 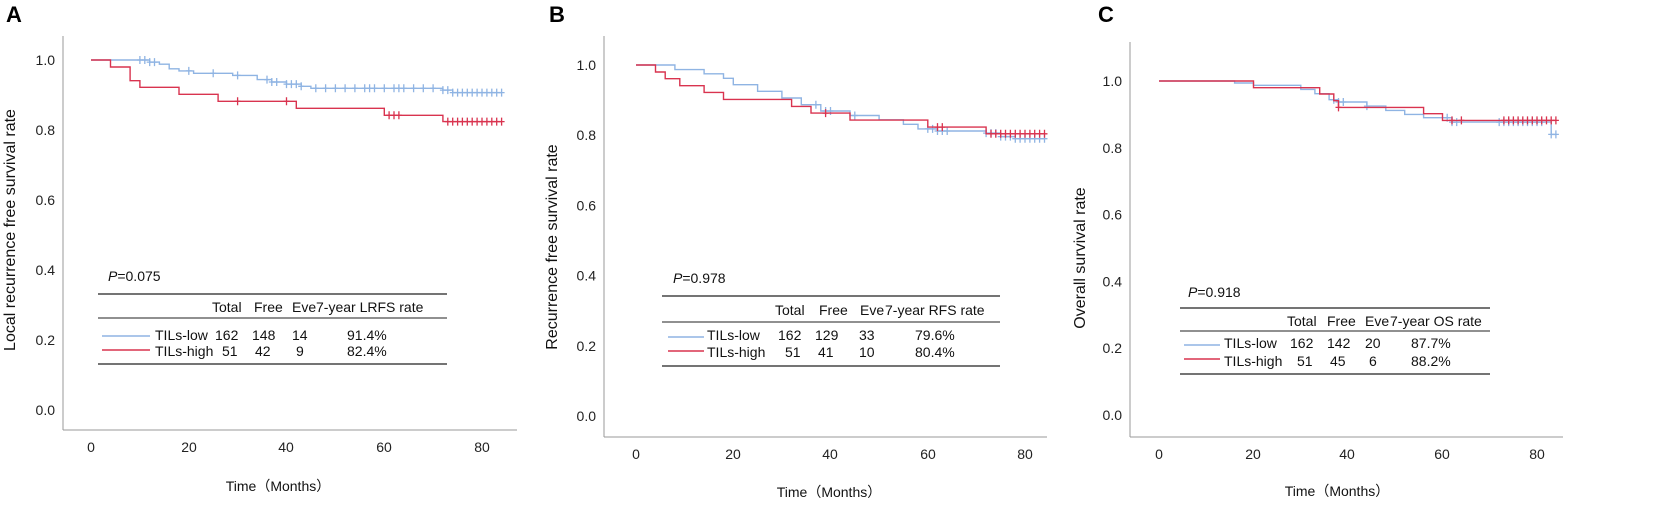 I want to click on legend-total-high-b: 51, so click(x=793, y=352).